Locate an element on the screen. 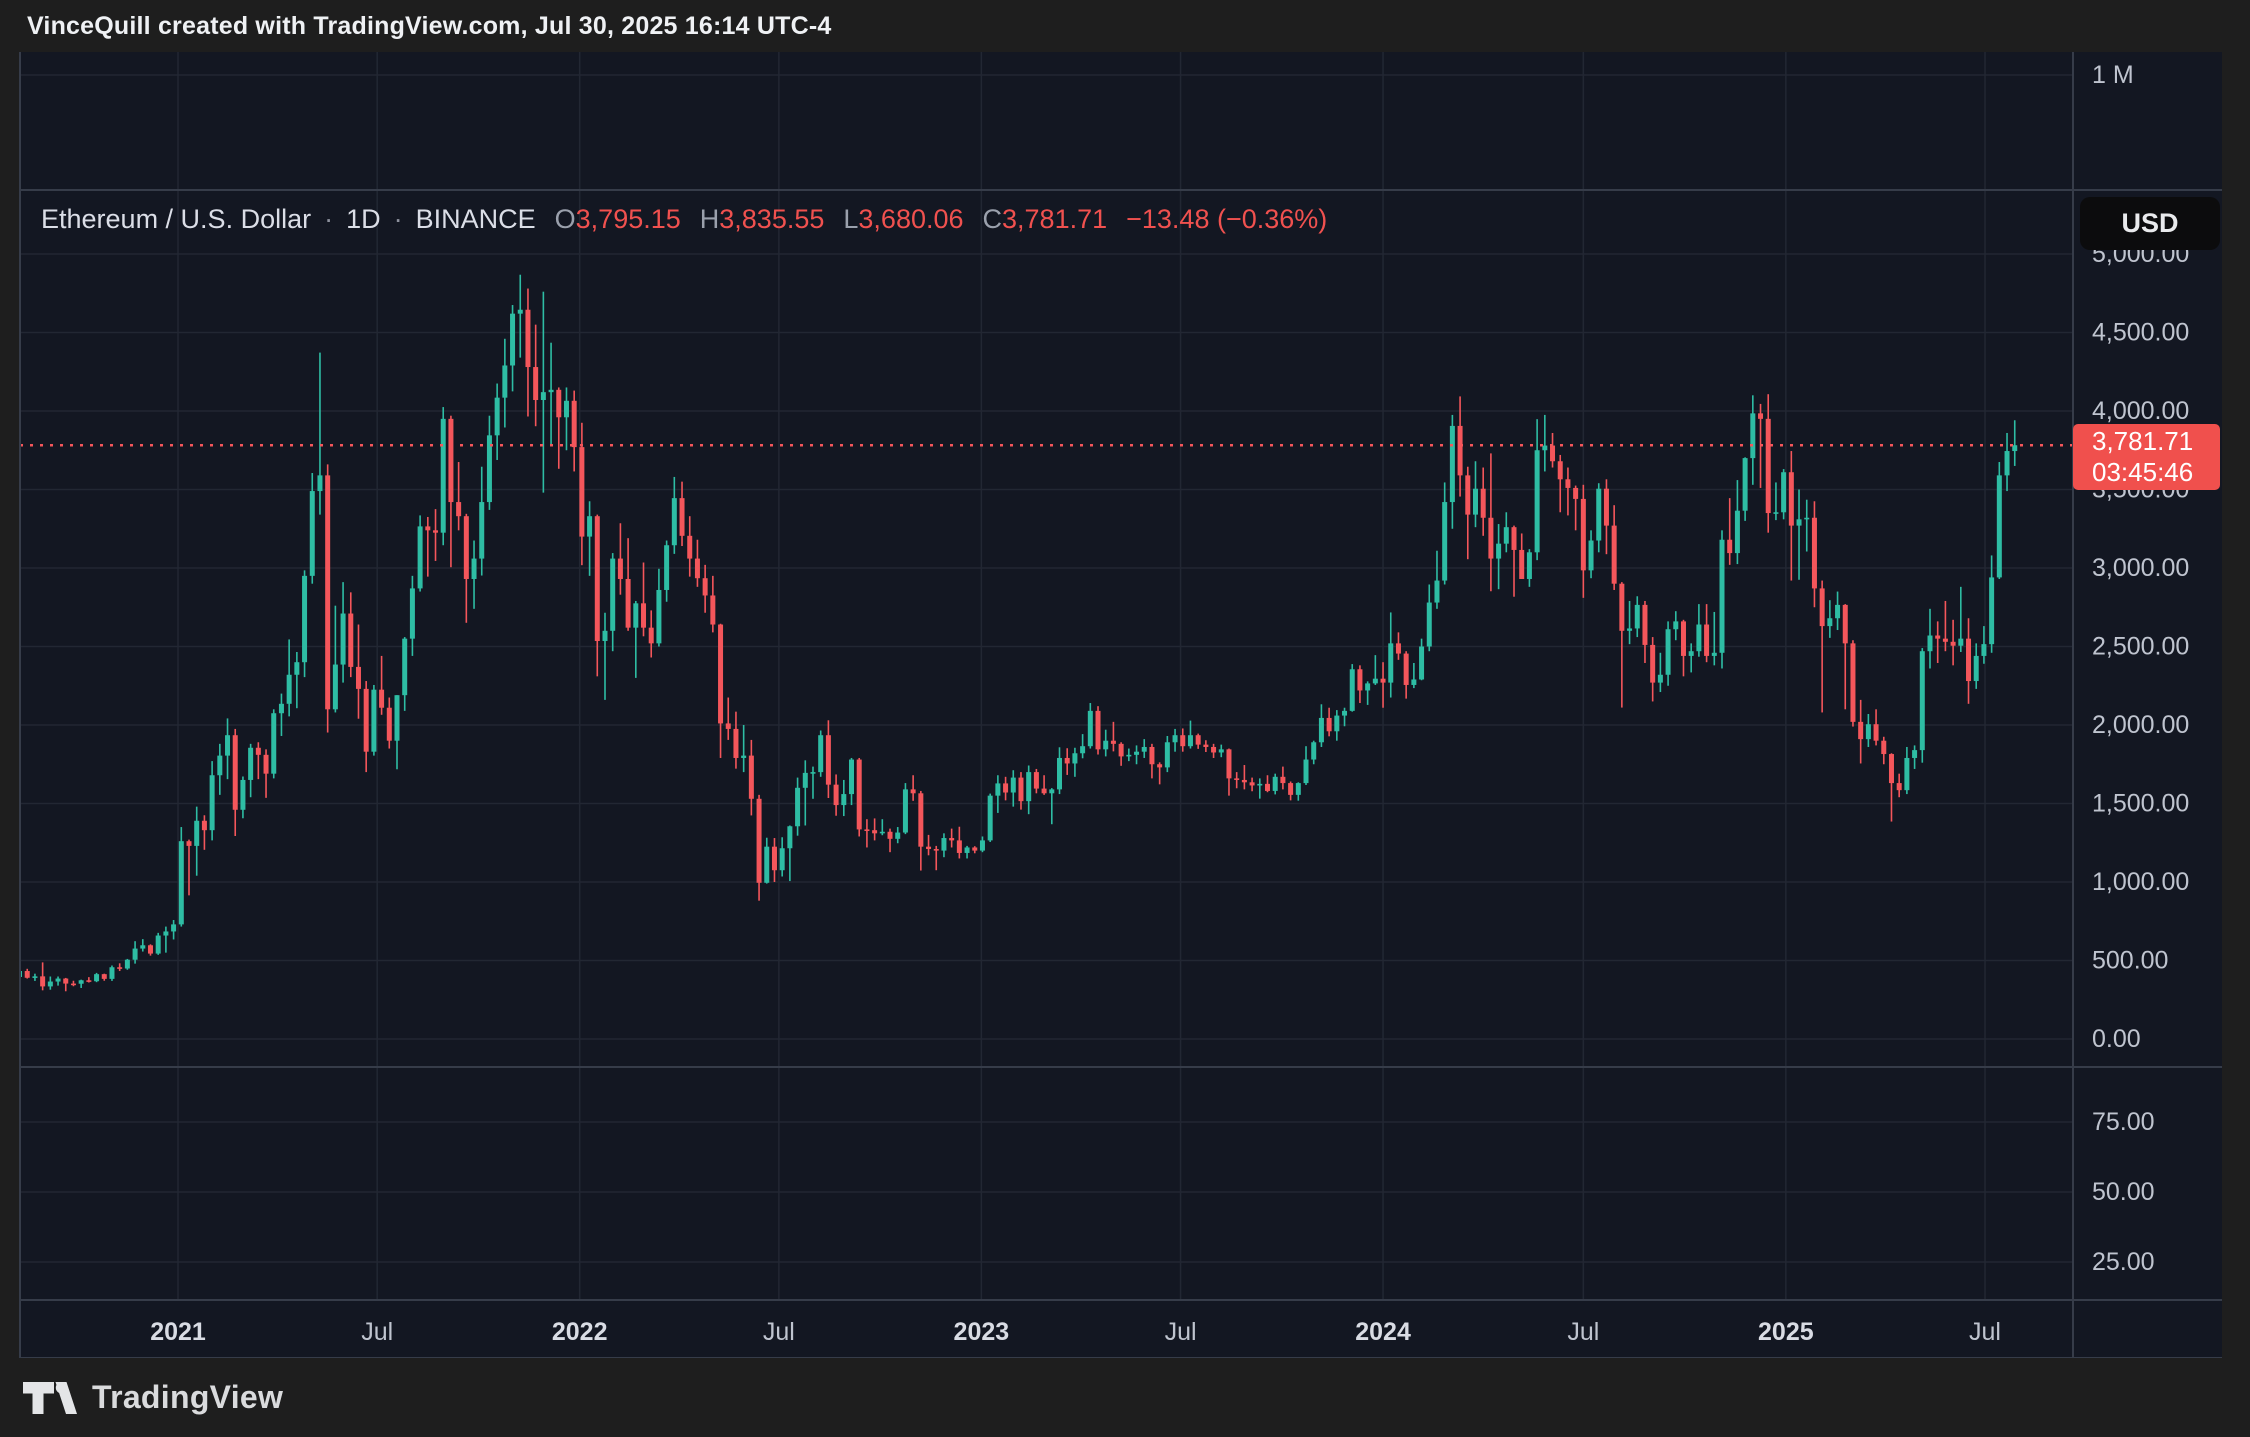 The height and width of the screenshot is (1437, 2250). svg-text: 3,000.00 is located at coordinates (2140, 568).